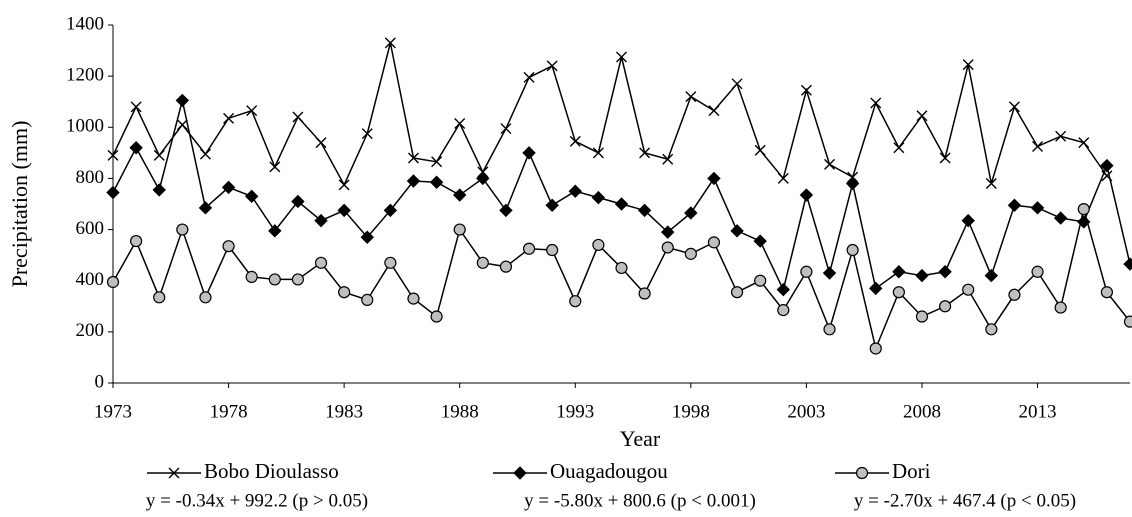  I want to click on y-tick-label: 600, so click(90, 228).